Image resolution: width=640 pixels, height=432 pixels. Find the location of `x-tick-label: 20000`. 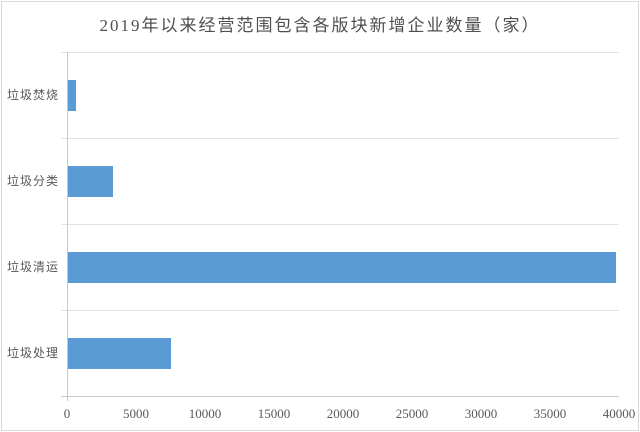

x-tick-label: 20000 is located at coordinates (343, 413).